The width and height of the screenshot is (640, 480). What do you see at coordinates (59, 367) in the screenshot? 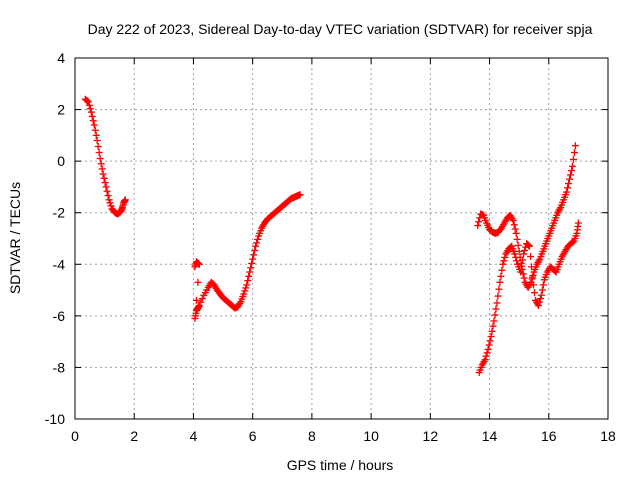
I see `y-tick-label: -8` at bounding box center [59, 367].